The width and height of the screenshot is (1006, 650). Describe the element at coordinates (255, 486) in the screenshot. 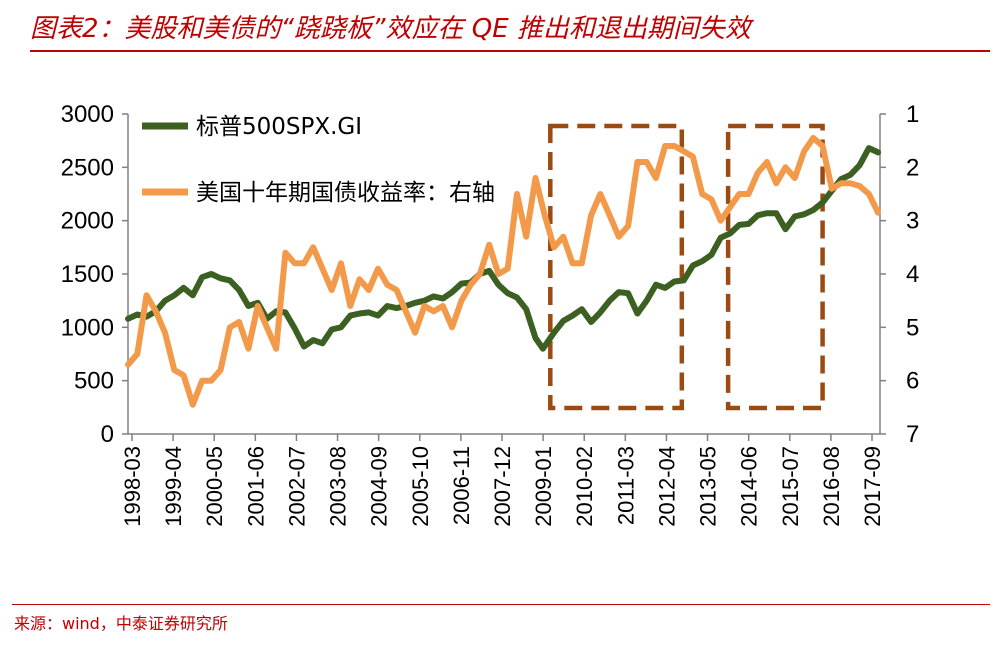

I see `x-tick-label: 2001-06` at that location.